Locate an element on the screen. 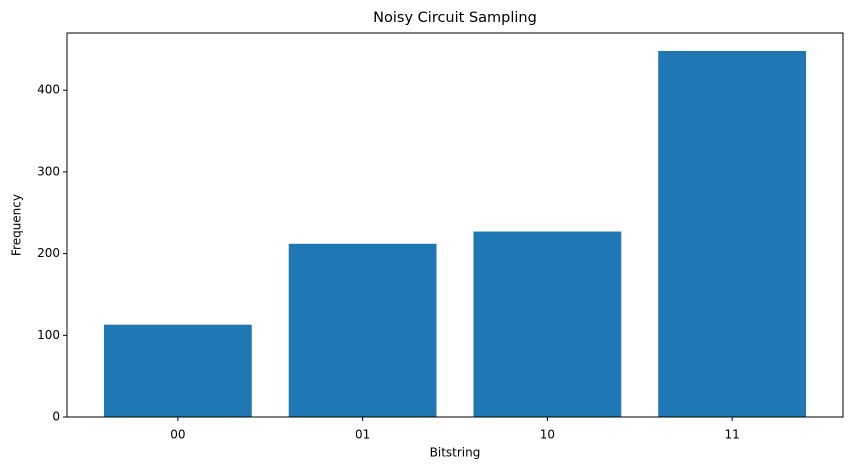 The height and width of the screenshot is (470, 850). x-tick-label: 00 is located at coordinates (177, 435).